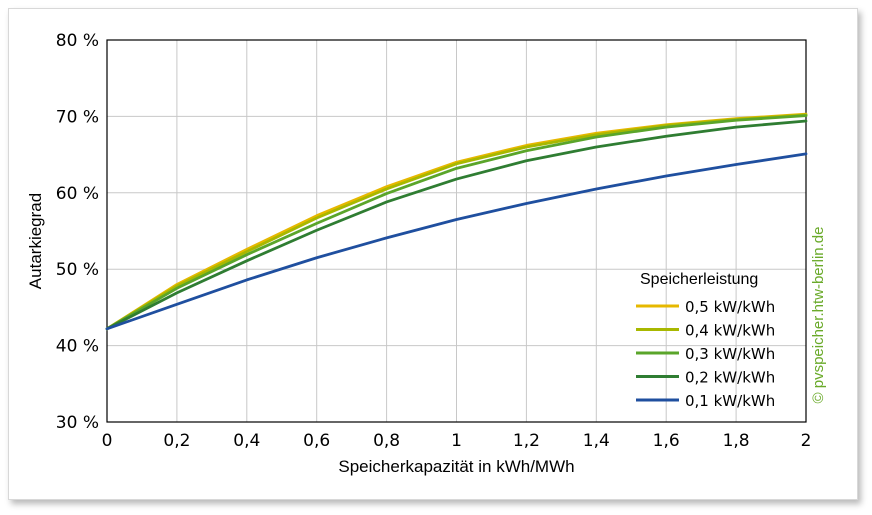 This screenshot has height=515, width=872. What do you see at coordinates (730, 331) in the screenshot?
I see `legend-entry-label: 0,4 kW/kWh` at bounding box center [730, 331].